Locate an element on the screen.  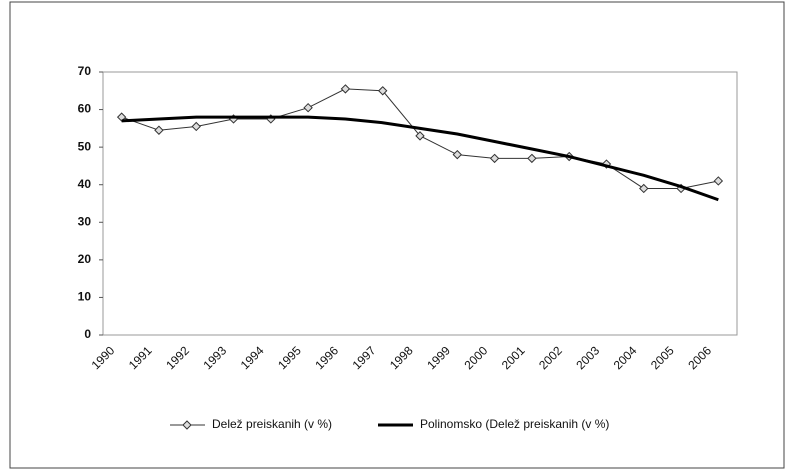
y-tick-label: 50 is located at coordinates (85, 146).